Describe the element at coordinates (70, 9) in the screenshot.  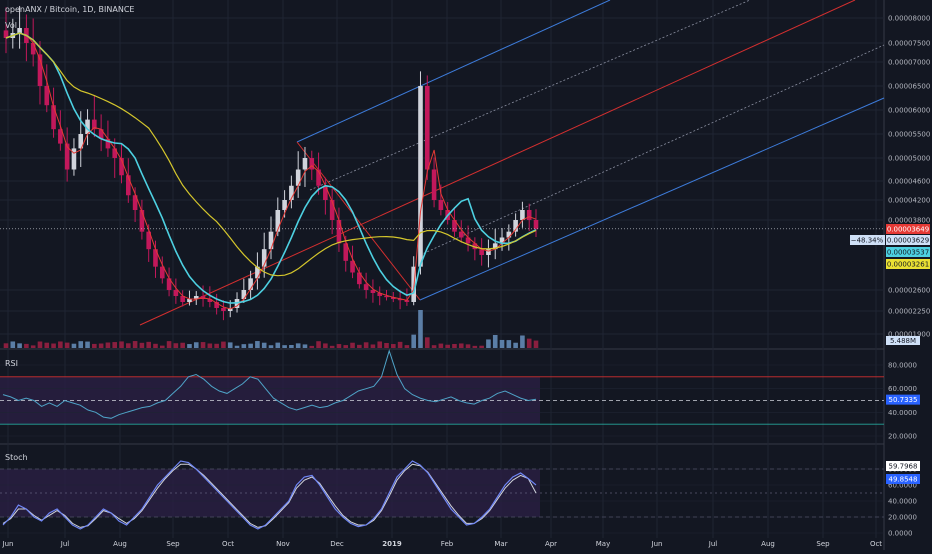
I see `symbol-title: openANX / Bitcoin, 1D, BINANCE` at that location.